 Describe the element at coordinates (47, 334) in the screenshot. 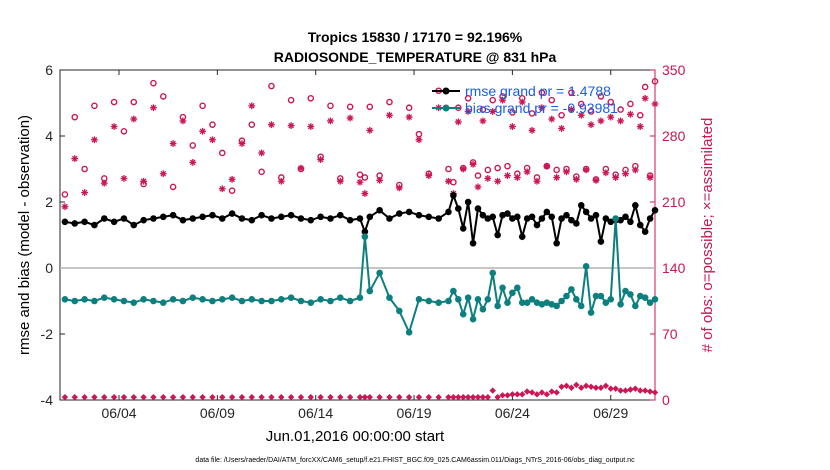

I see `y-tick-label-left: -2` at that location.